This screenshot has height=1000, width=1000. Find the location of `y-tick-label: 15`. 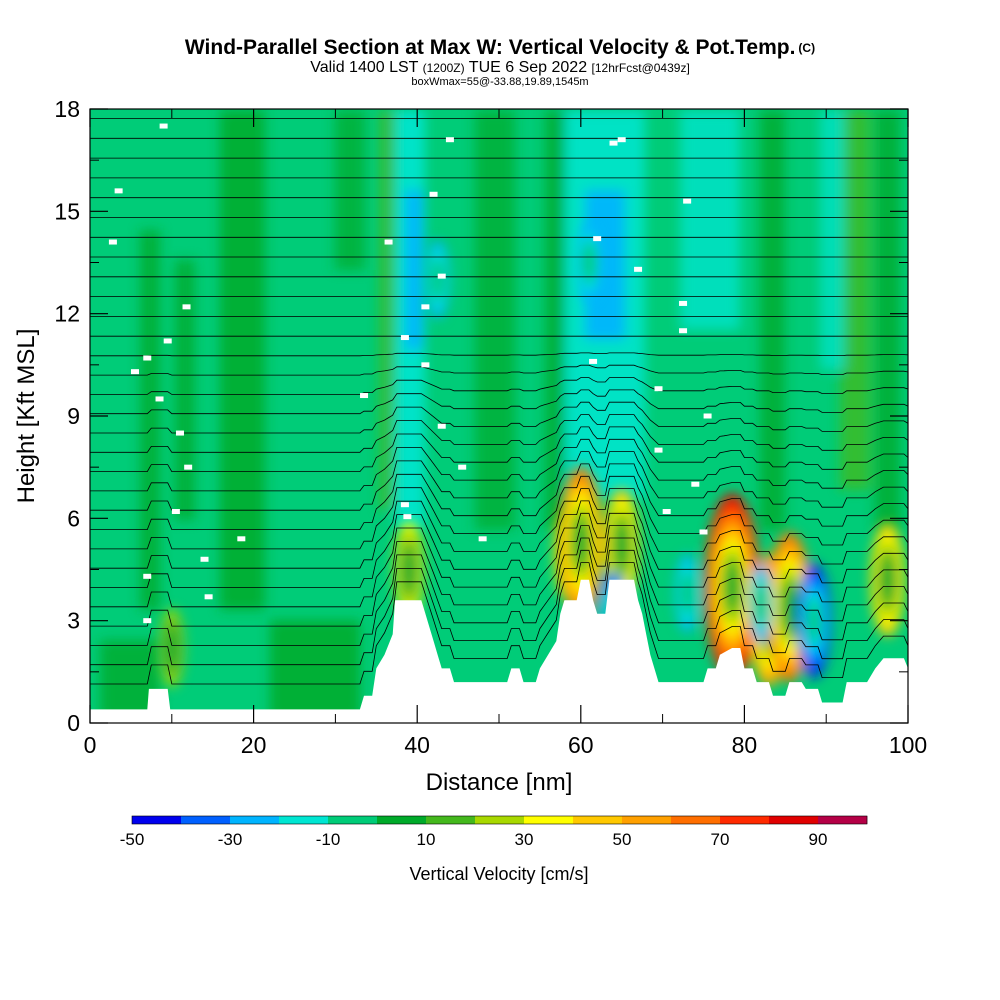

y-tick-label: 15 is located at coordinates (67, 211).